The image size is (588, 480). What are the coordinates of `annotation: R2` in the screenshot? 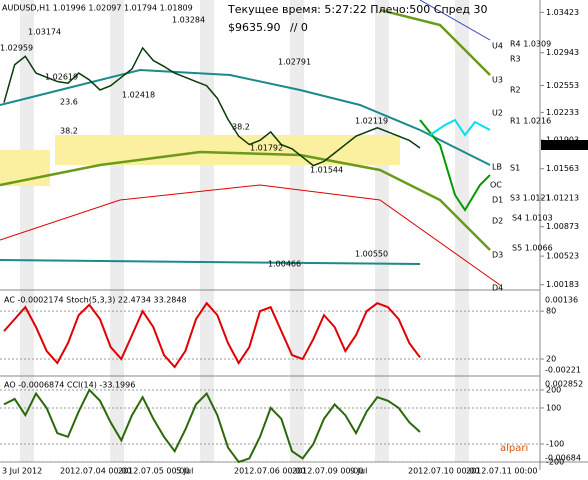 It's located at (515, 90).